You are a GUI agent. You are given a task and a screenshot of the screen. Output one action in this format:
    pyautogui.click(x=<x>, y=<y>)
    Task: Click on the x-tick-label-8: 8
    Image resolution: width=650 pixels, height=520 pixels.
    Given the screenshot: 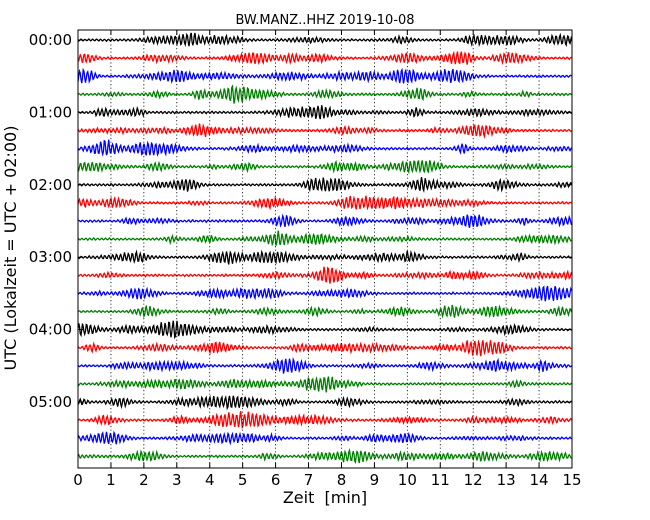 What is the action you would take?
    pyautogui.click(x=342, y=480)
    